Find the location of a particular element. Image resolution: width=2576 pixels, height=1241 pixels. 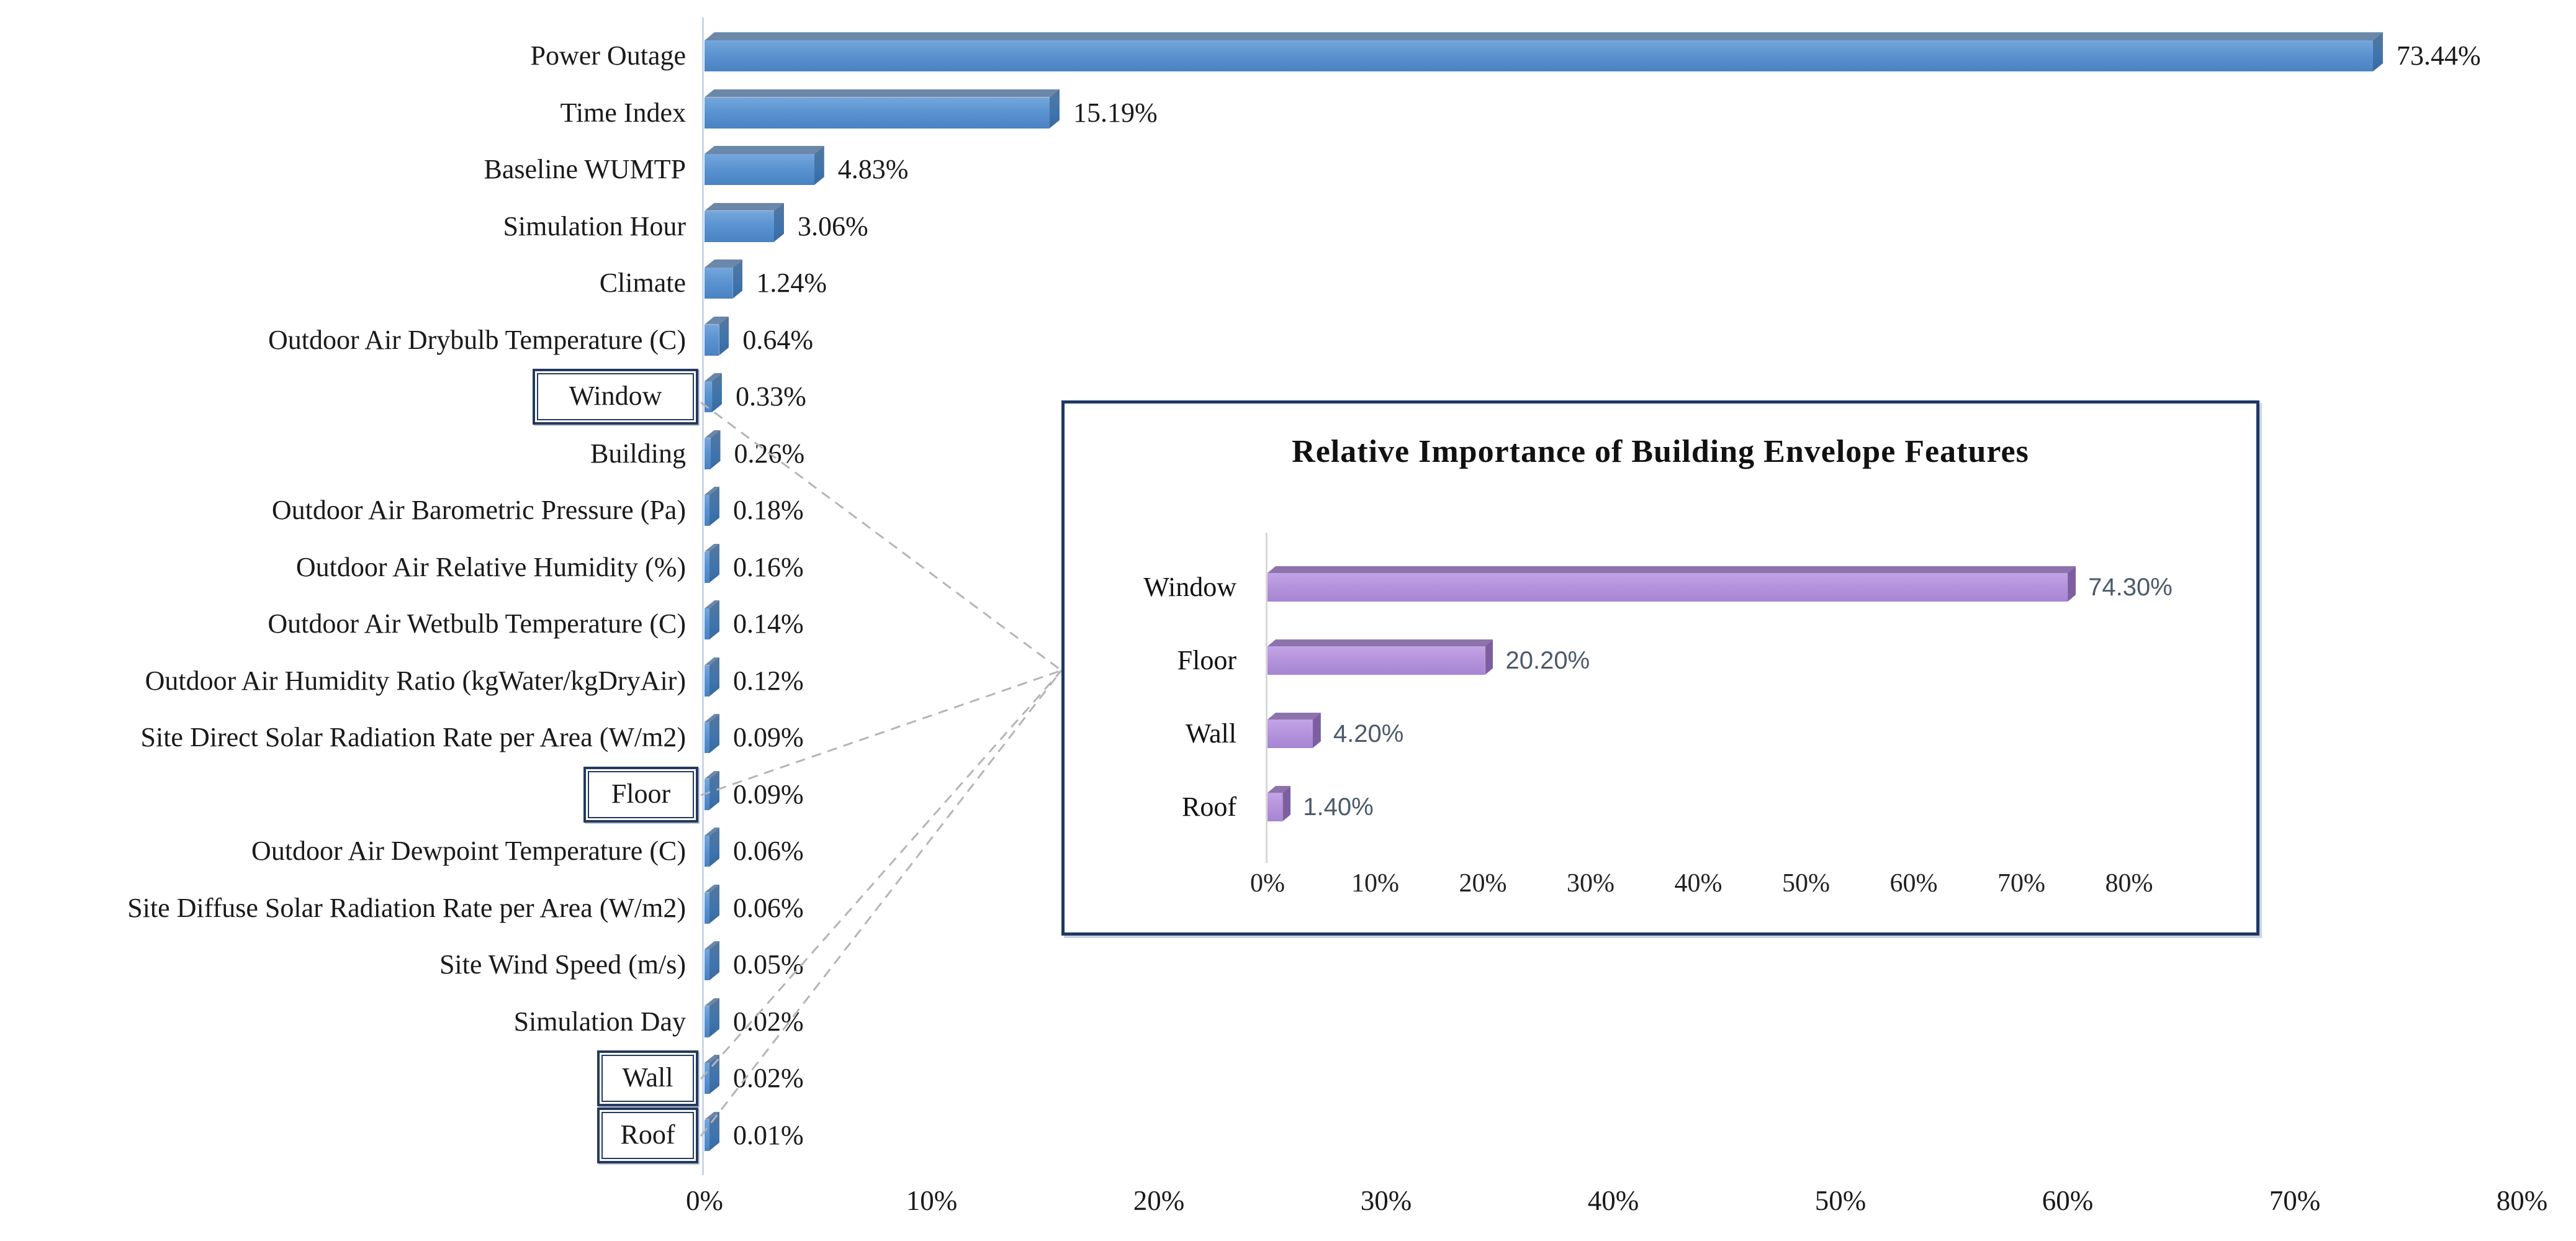

bar-power-outage is located at coordinates (1544, 52).